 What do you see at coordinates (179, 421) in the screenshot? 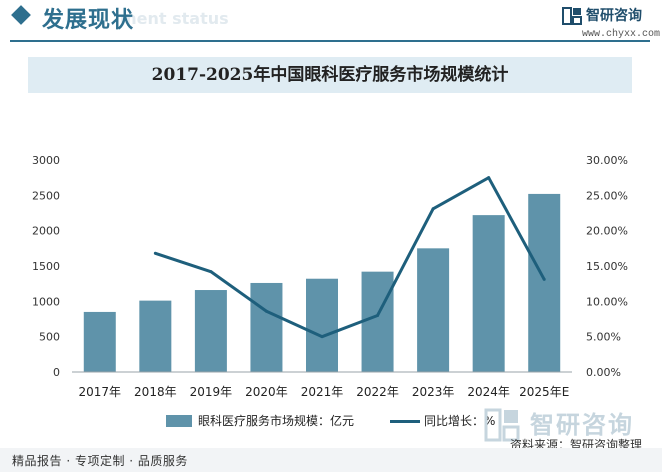
I see `legend-swatch-bar` at bounding box center [179, 421].